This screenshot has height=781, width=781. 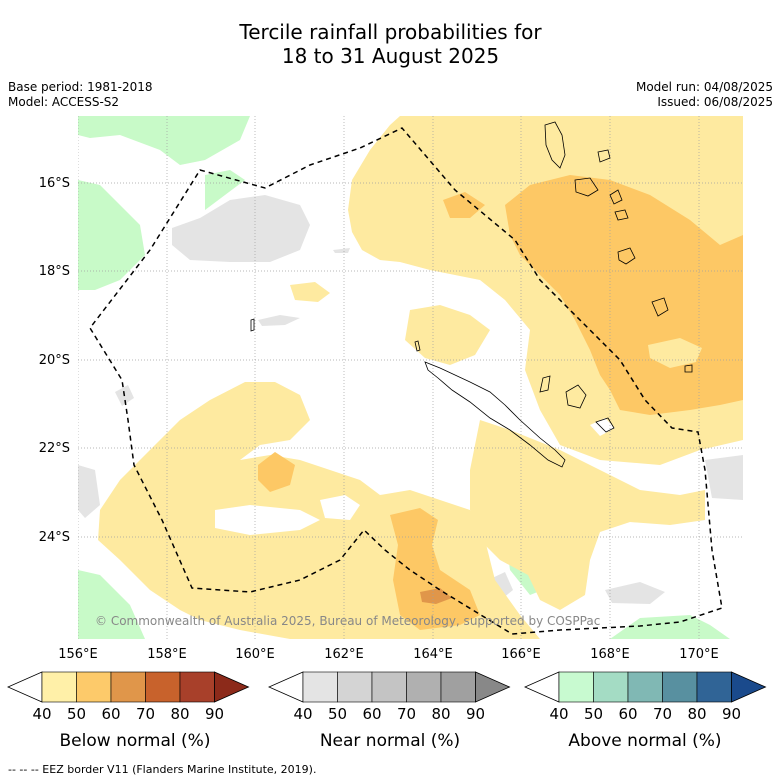 What do you see at coordinates (111, 235) in the screenshot?
I see `above-region-w` at bounding box center [111, 235].